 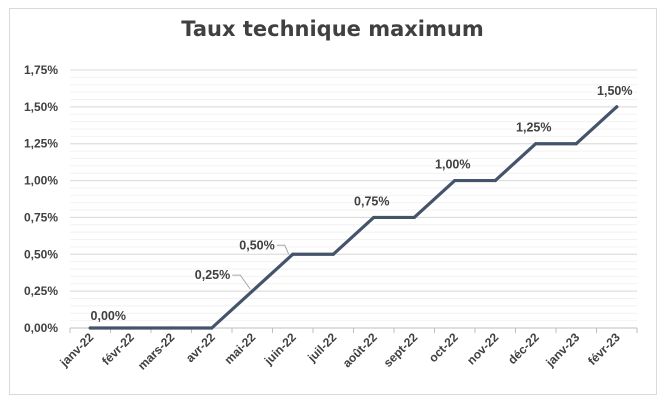 What do you see at coordinates (482, 348) in the screenshot?
I see `x-tick-label: nov-22` at bounding box center [482, 348].